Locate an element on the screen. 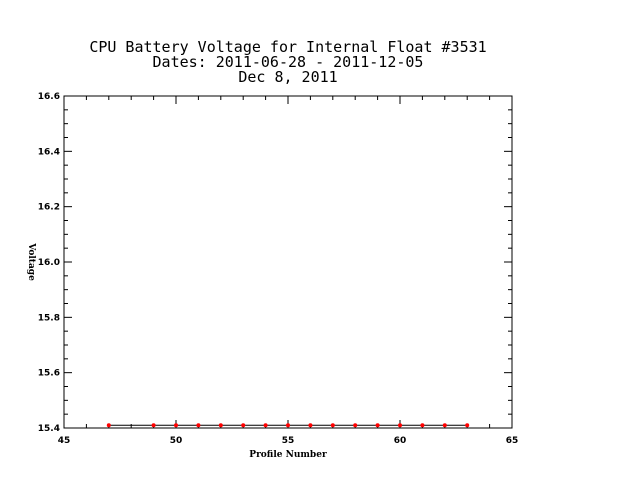 The image size is (640, 480). y-axis-label: Voltage is located at coordinates (31, 261).